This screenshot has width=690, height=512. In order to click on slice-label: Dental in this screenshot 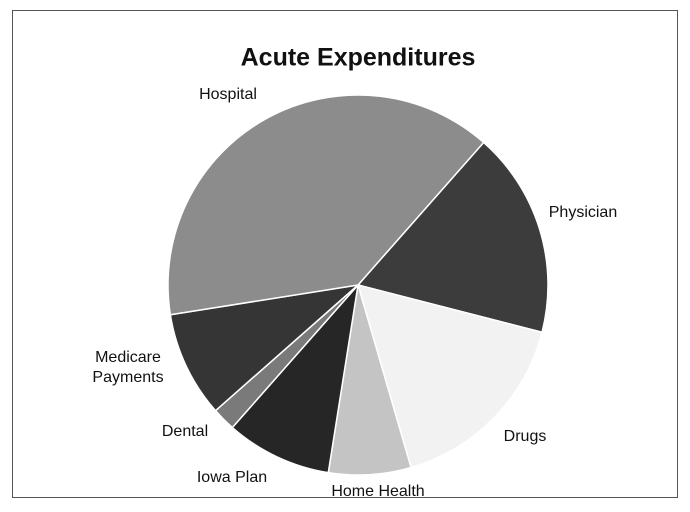, I will do `click(185, 431)`.